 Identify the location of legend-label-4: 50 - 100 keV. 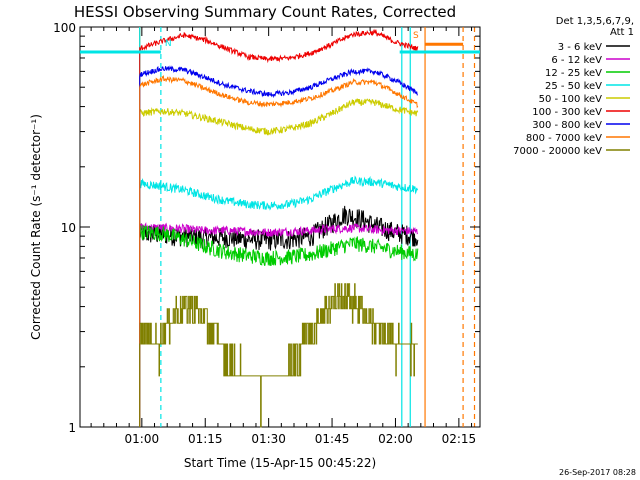
(571, 99).